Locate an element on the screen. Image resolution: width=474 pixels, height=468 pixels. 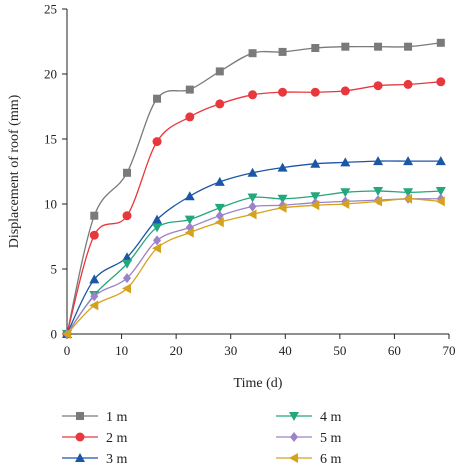
legend-label: 3 m is located at coordinates (117, 457).